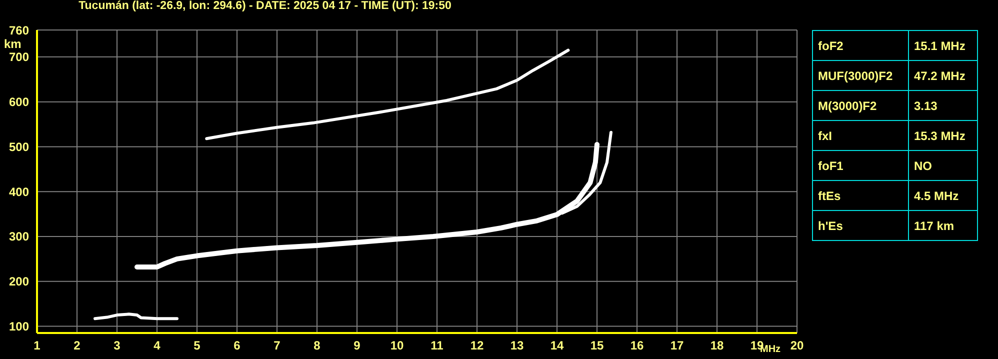 The image size is (998, 359). I want to click on x-tick-label: 13, so click(517, 345).